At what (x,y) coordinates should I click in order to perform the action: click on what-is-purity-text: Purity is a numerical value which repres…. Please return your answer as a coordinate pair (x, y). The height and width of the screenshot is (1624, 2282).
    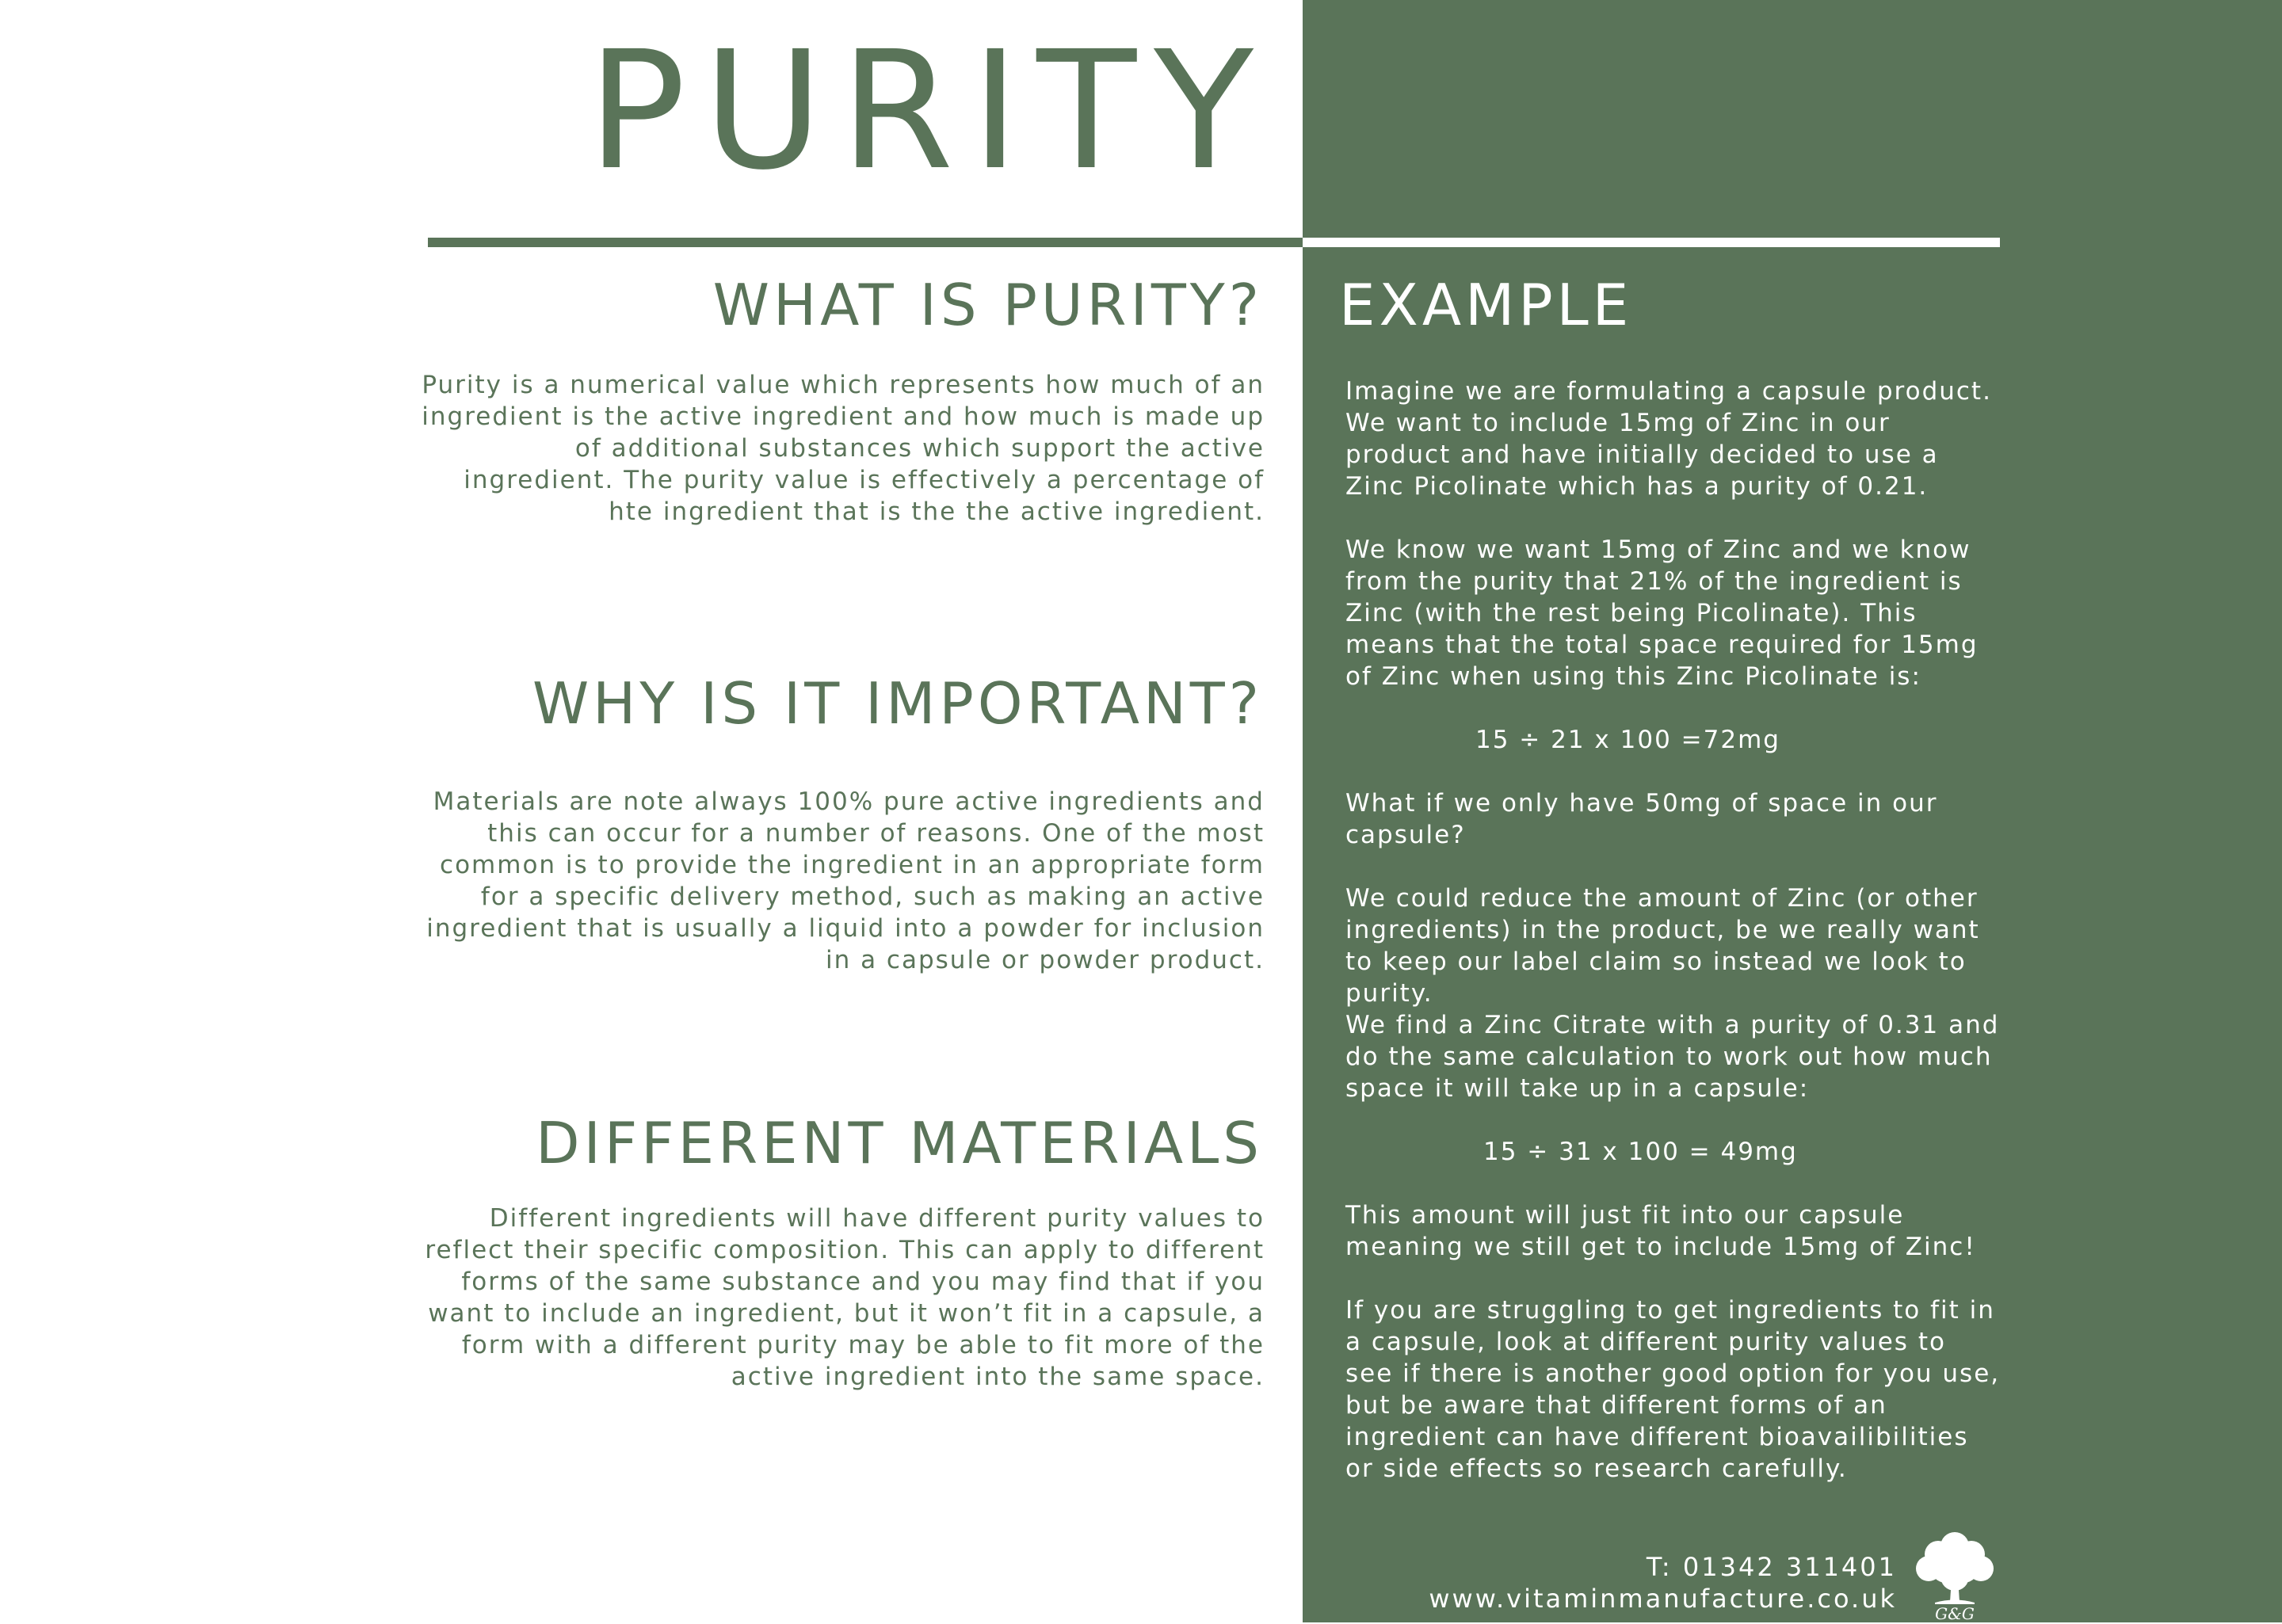
    Looking at the image, I should click on (843, 448).